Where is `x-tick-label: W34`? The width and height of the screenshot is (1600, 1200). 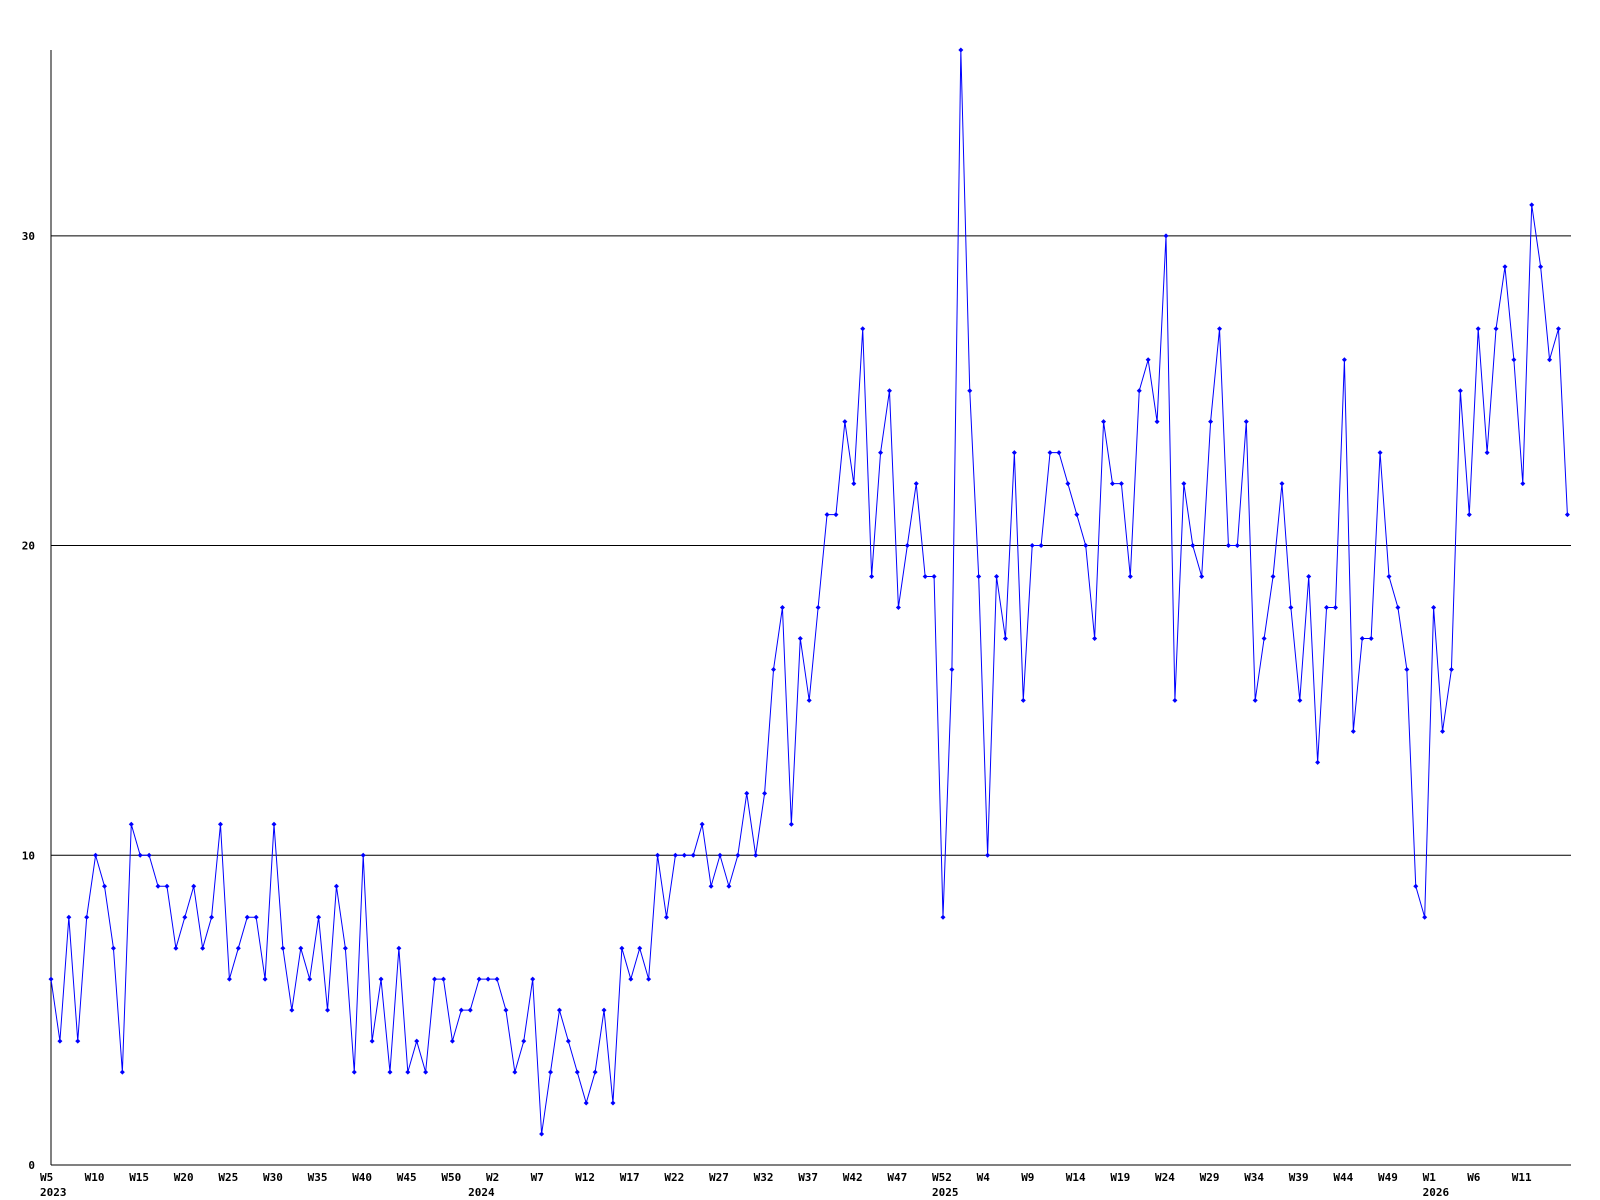
x-tick-label: W34 is located at coordinates (1254, 1177).